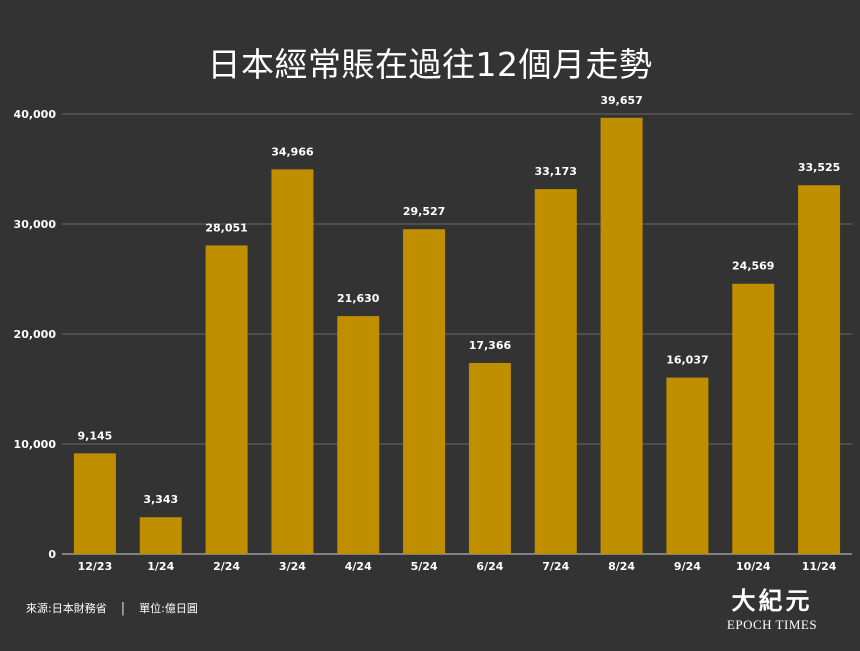  What do you see at coordinates (160, 566) in the screenshot?
I see `x-tick-label: 1/24` at bounding box center [160, 566].